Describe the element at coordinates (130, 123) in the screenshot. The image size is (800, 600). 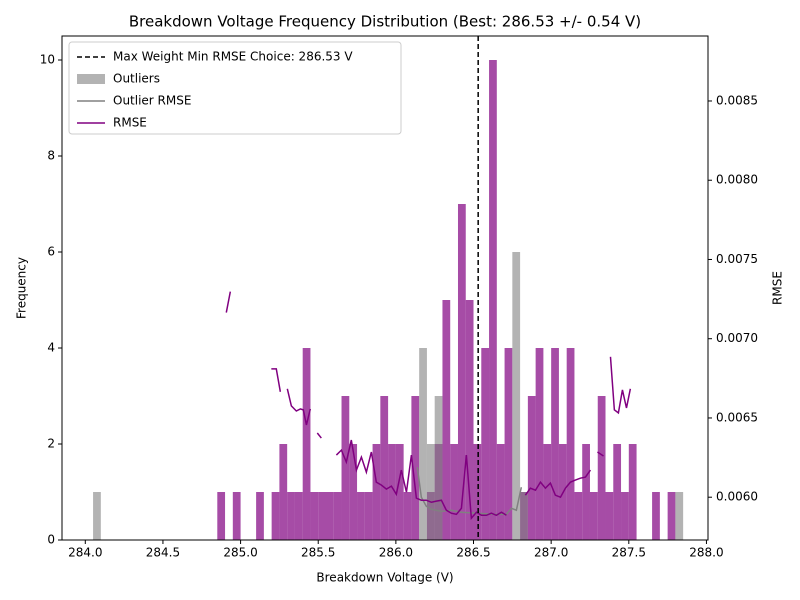
I see `legend-label: RMSE` at that location.